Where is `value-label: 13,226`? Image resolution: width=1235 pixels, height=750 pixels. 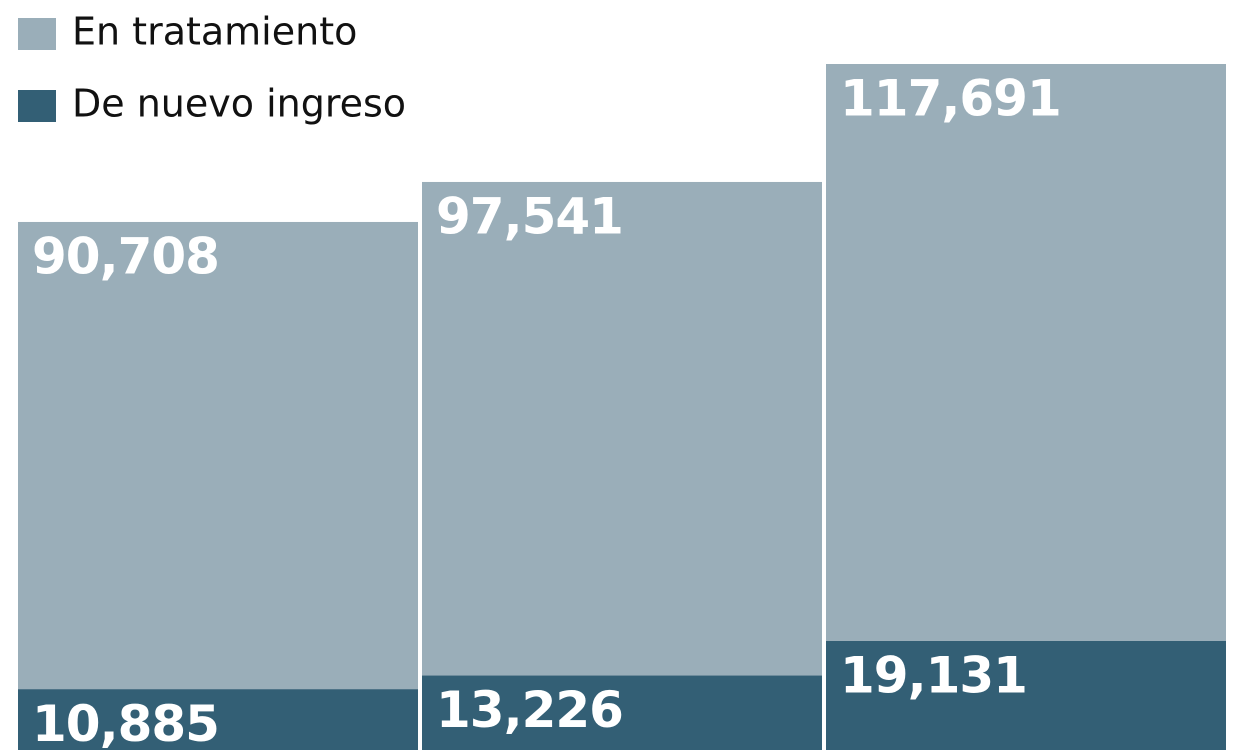 value-label: 13,226 is located at coordinates (529, 710).